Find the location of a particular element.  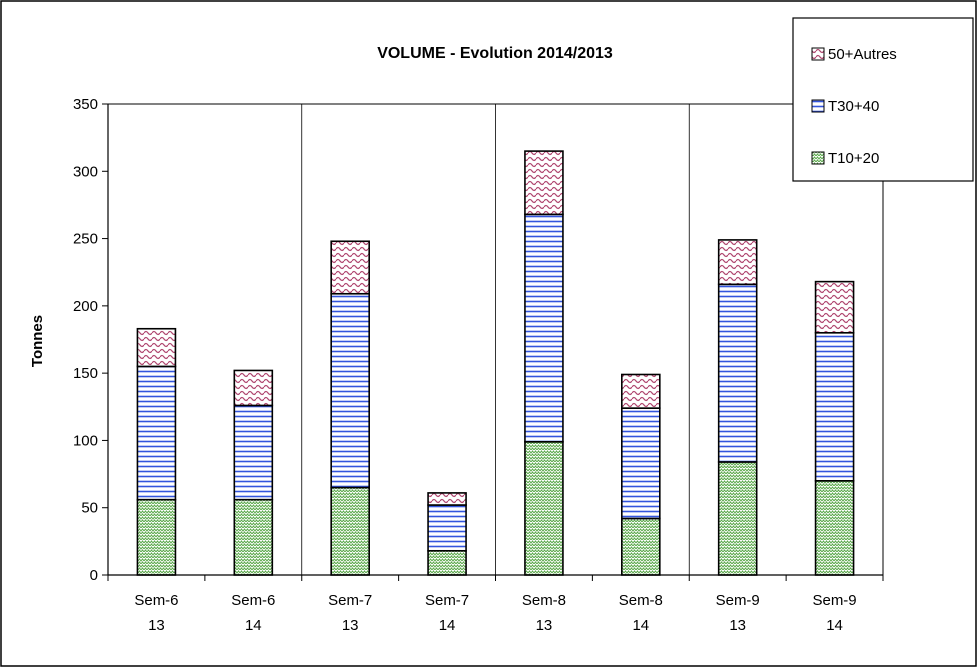

y-tick-label: 250 is located at coordinates (85, 239).